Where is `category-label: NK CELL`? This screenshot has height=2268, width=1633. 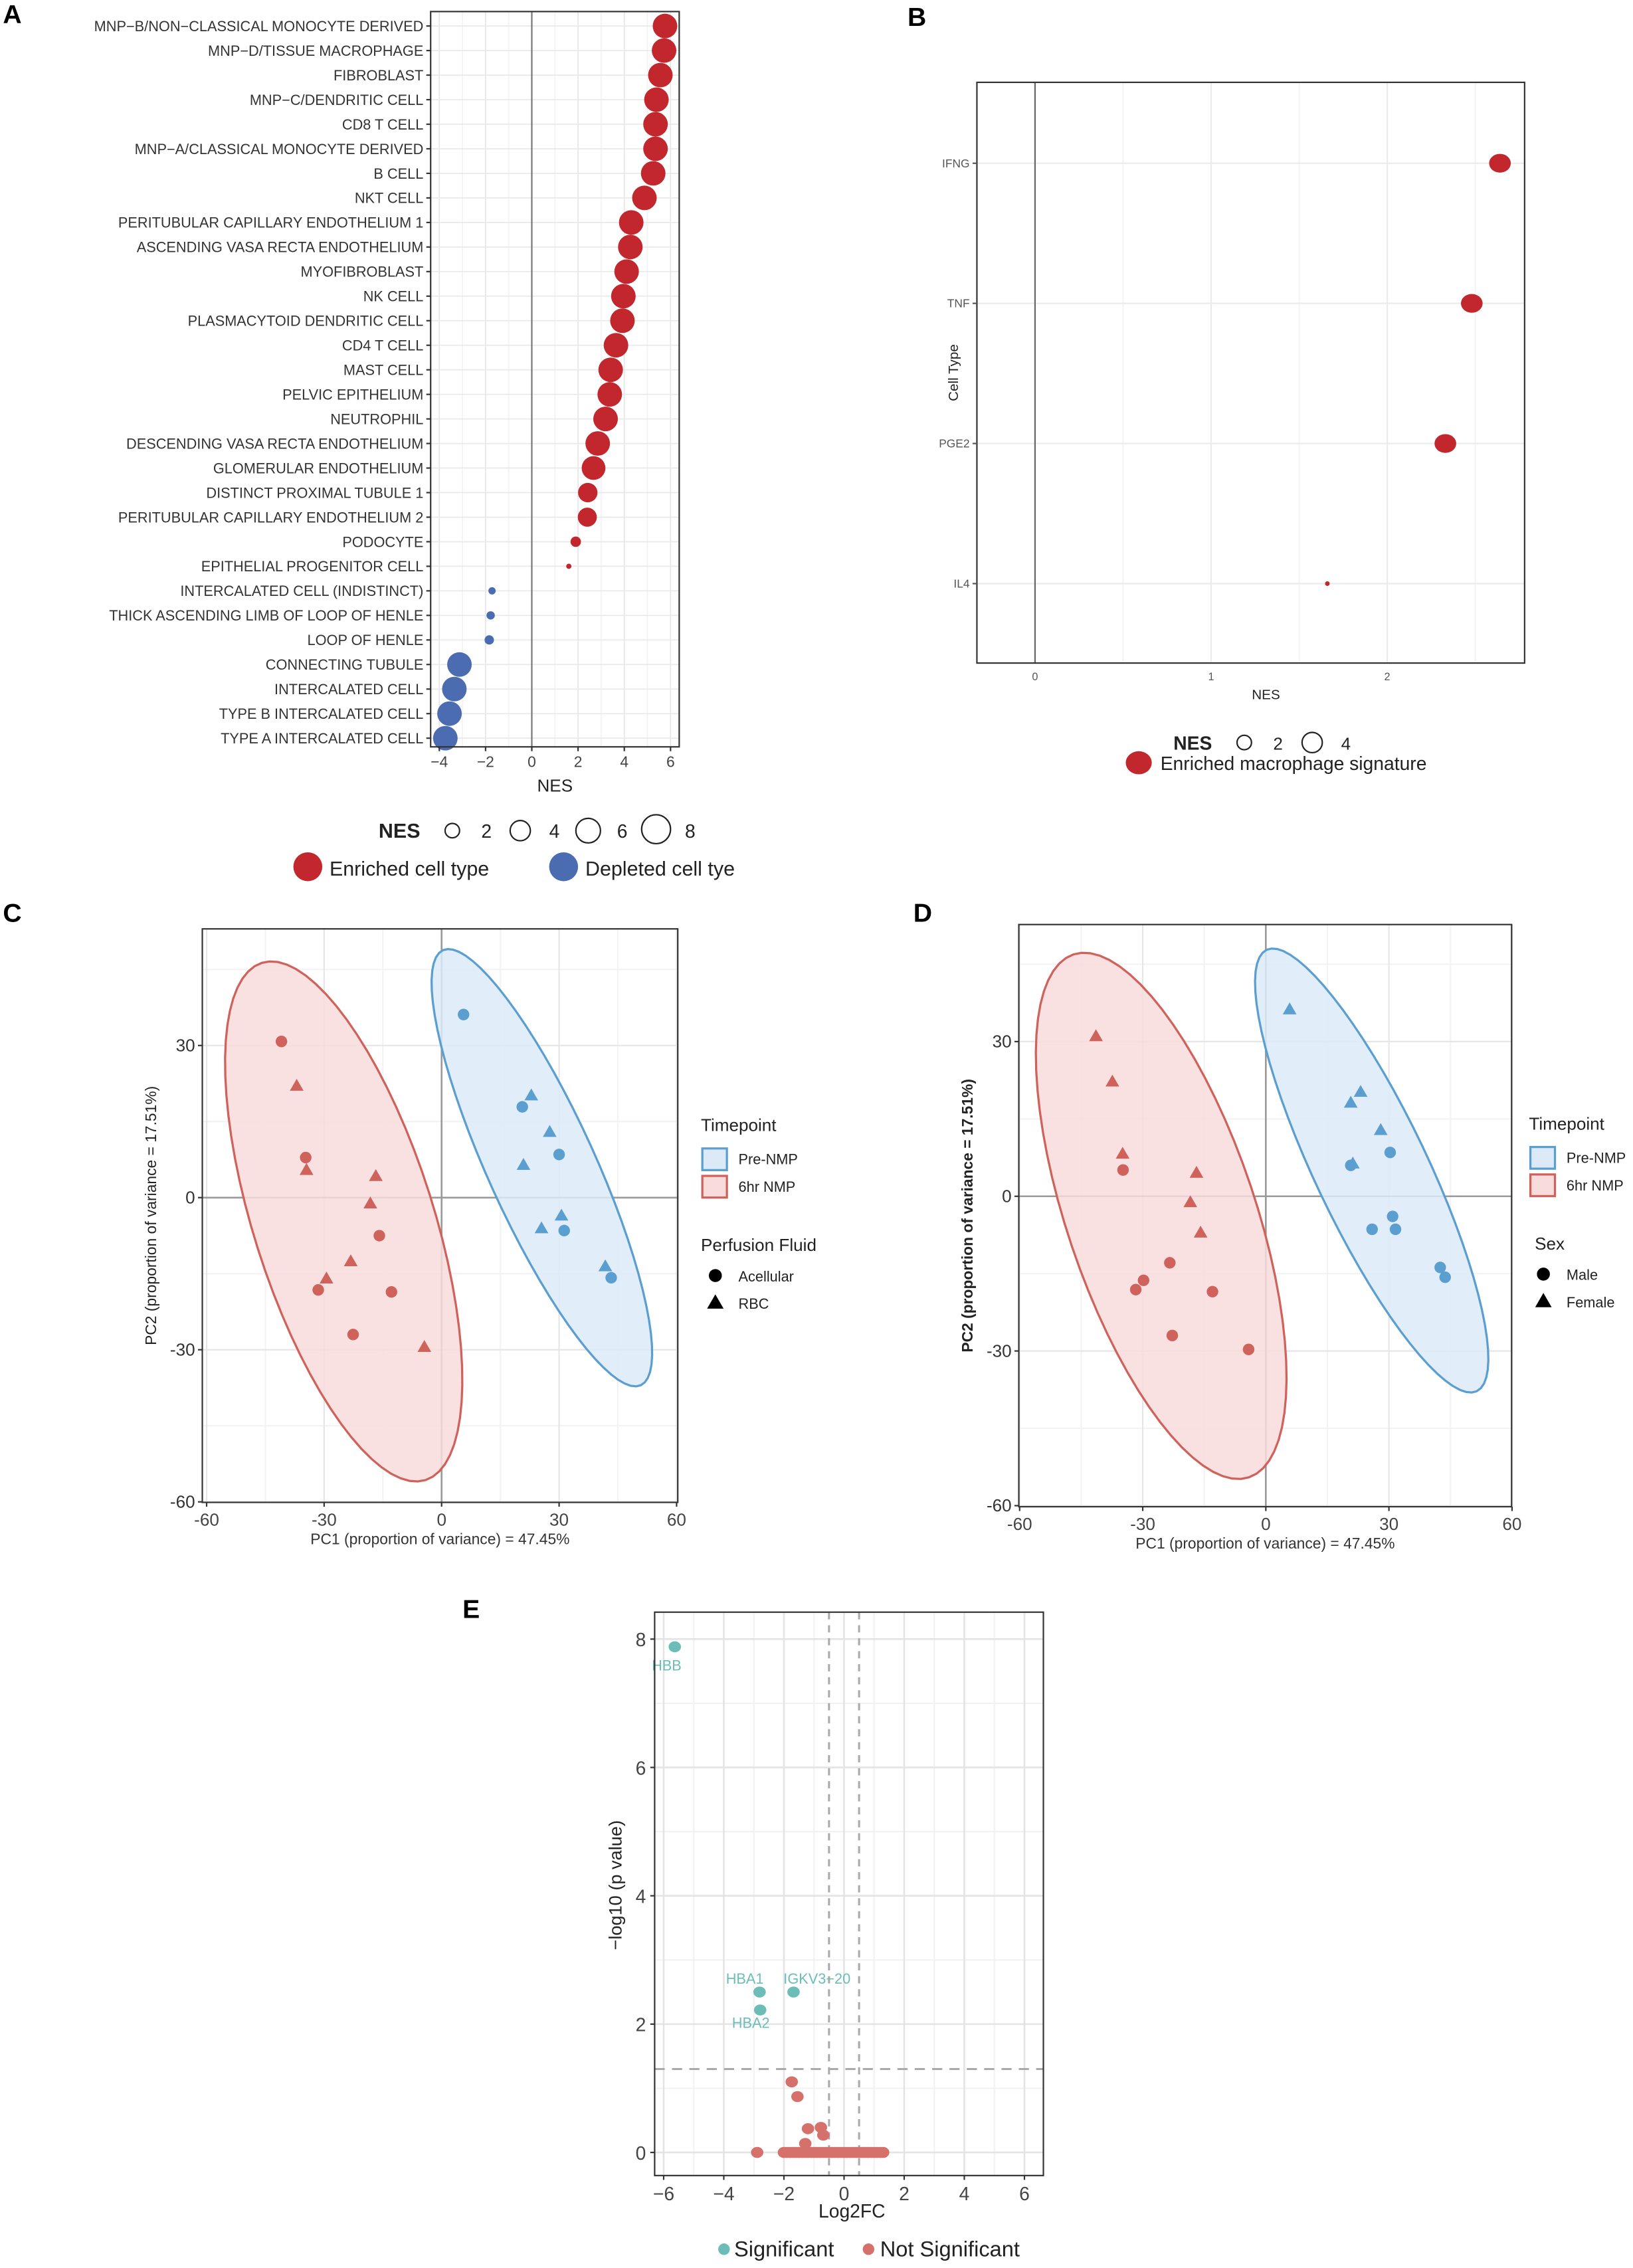 category-label: NK CELL is located at coordinates (393, 296).